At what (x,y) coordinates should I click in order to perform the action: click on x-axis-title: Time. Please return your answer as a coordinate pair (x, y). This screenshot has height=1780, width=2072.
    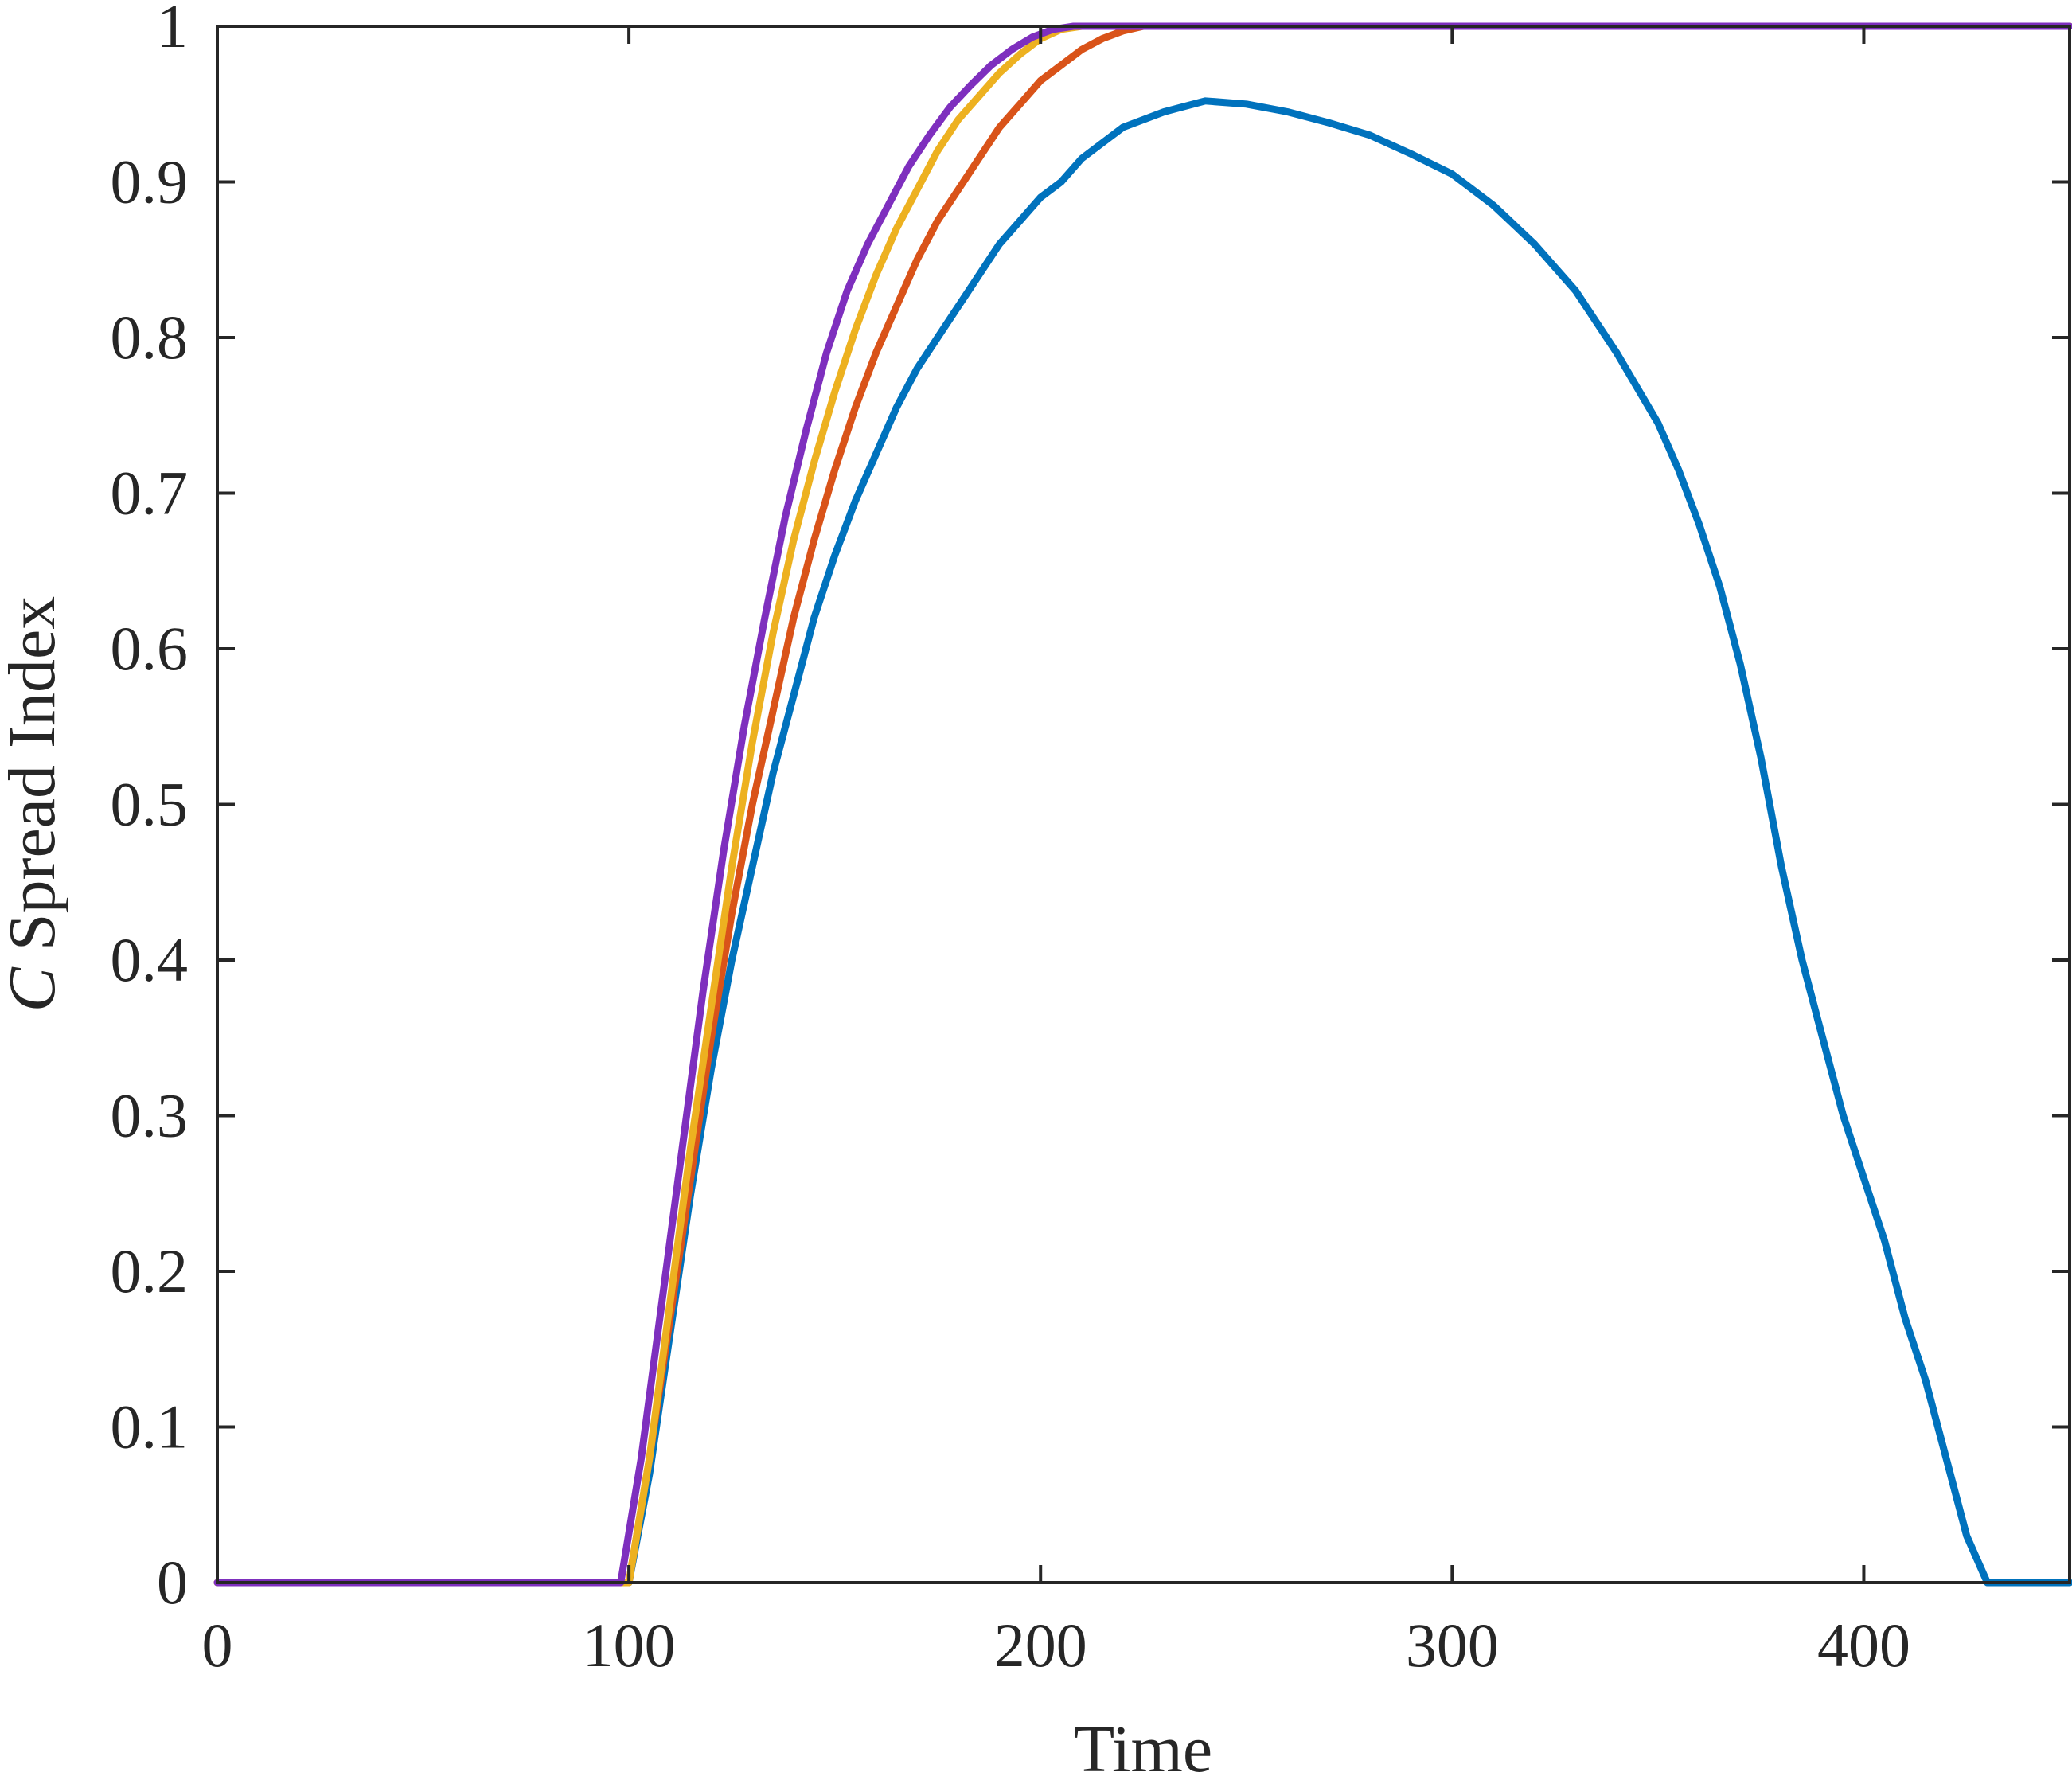
    Looking at the image, I should click on (1143, 1744).